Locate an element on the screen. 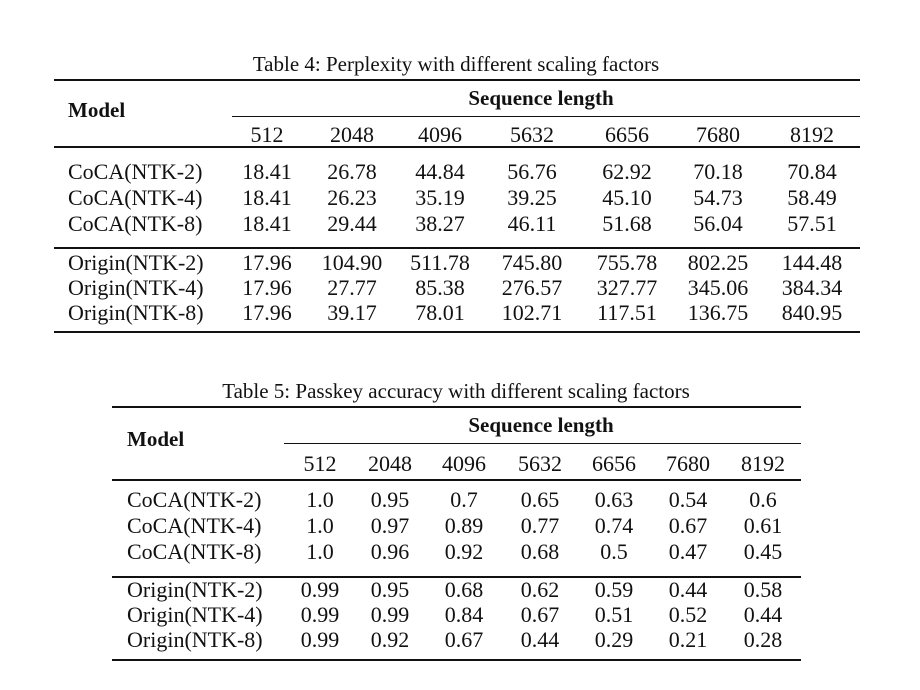 This screenshot has height=690, width=920. table-cell: 104.90 is located at coordinates (352, 262).